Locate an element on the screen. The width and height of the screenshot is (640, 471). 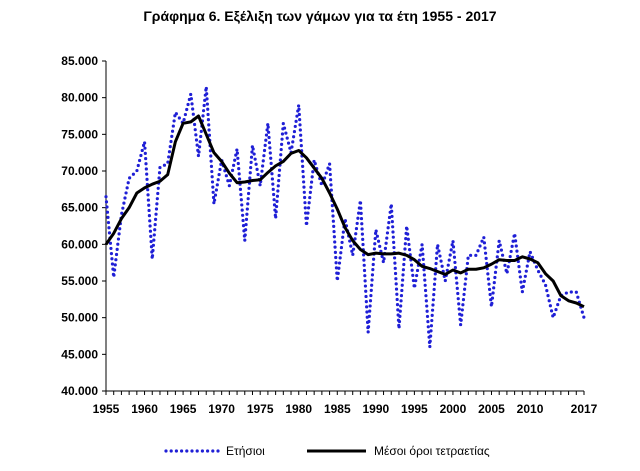
y-tick-label: 75.000 is located at coordinates (79, 134).